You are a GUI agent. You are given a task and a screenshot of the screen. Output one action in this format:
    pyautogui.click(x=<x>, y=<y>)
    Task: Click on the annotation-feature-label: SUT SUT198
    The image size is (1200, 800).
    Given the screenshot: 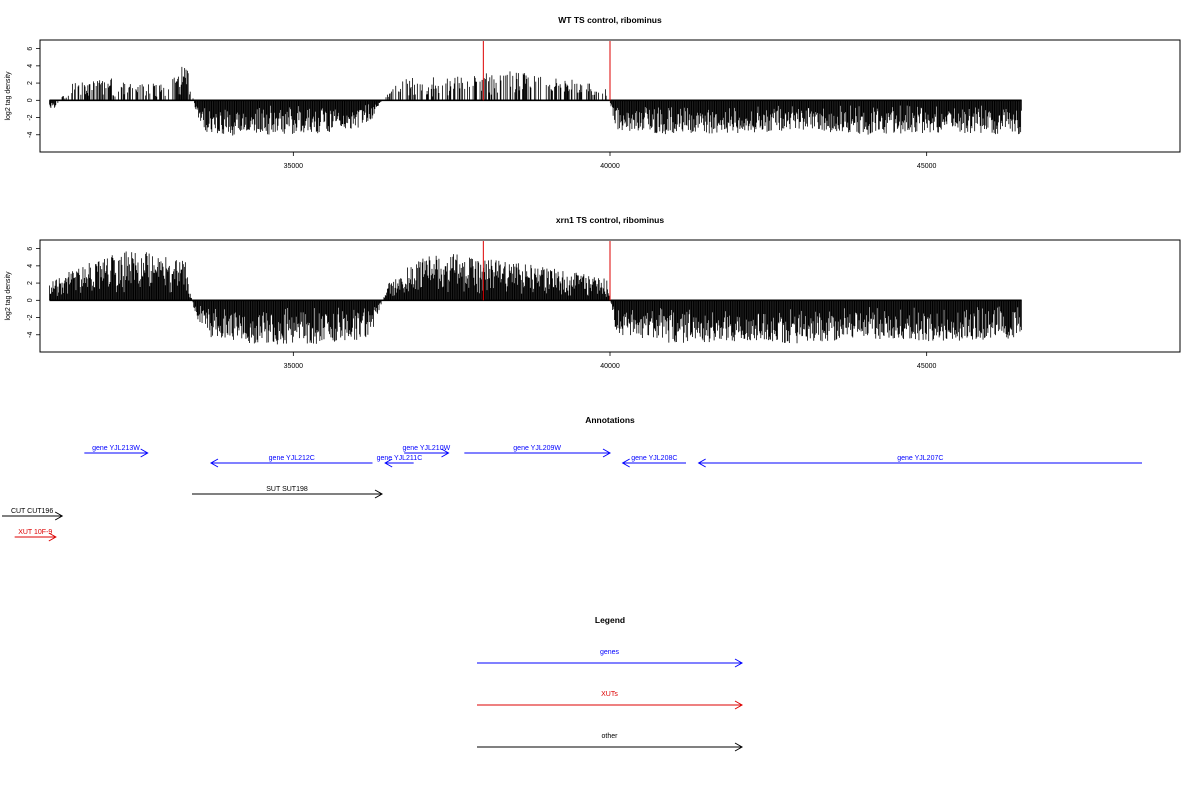 What is the action you would take?
    pyautogui.click(x=287, y=489)
    